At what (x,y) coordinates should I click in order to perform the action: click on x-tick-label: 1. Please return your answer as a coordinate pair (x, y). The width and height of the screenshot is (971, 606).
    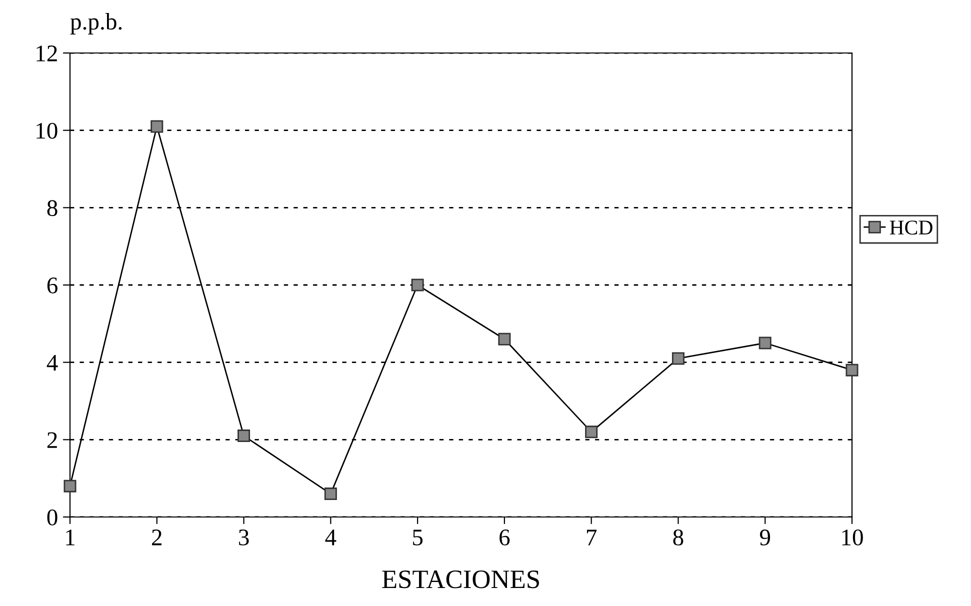
    Looking at the image, I should click on (70, 538).